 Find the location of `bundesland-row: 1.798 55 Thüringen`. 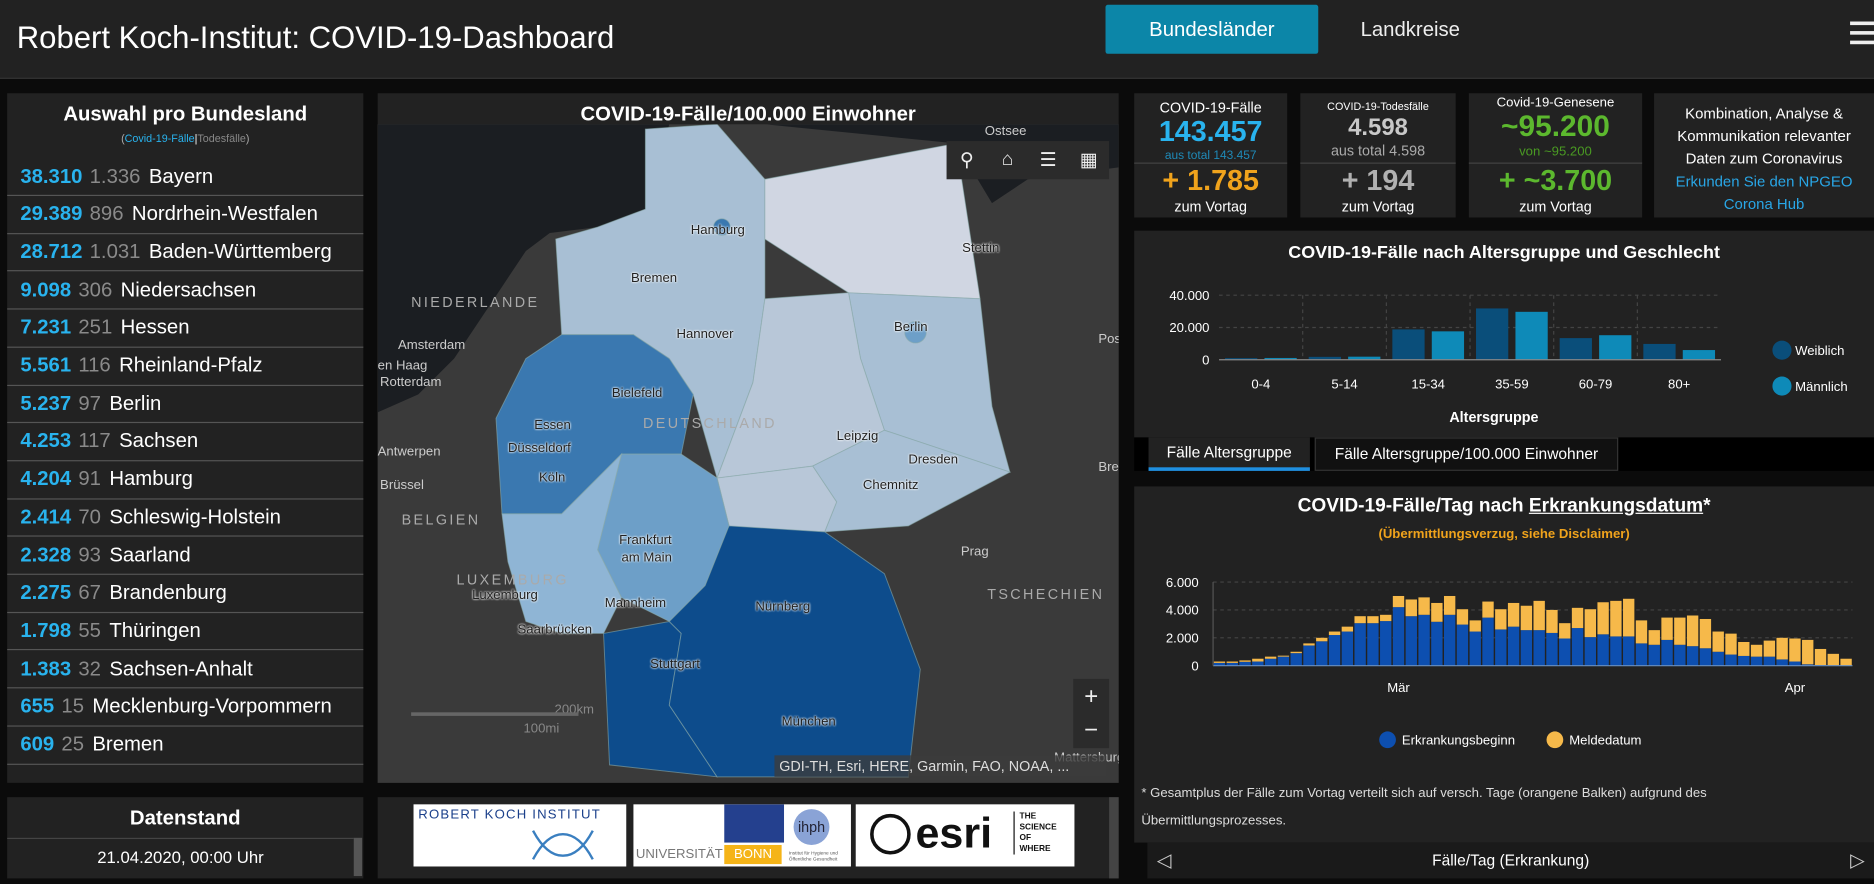

bundesland-row: 1.798 55 Thüringen is located at coordinates (185, 631).